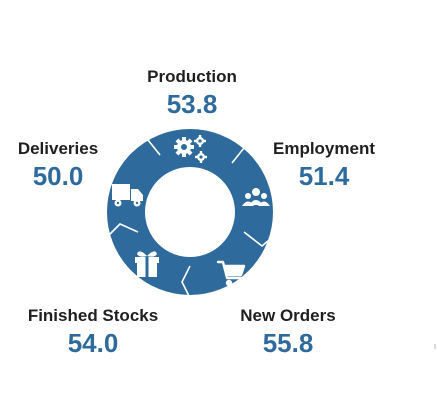 The width and height of the screenshot is (437, 415). What do you see at coordinates (435, 346) in the screenshot?
I see `edge-artifact` at bounding box center [435, 346].